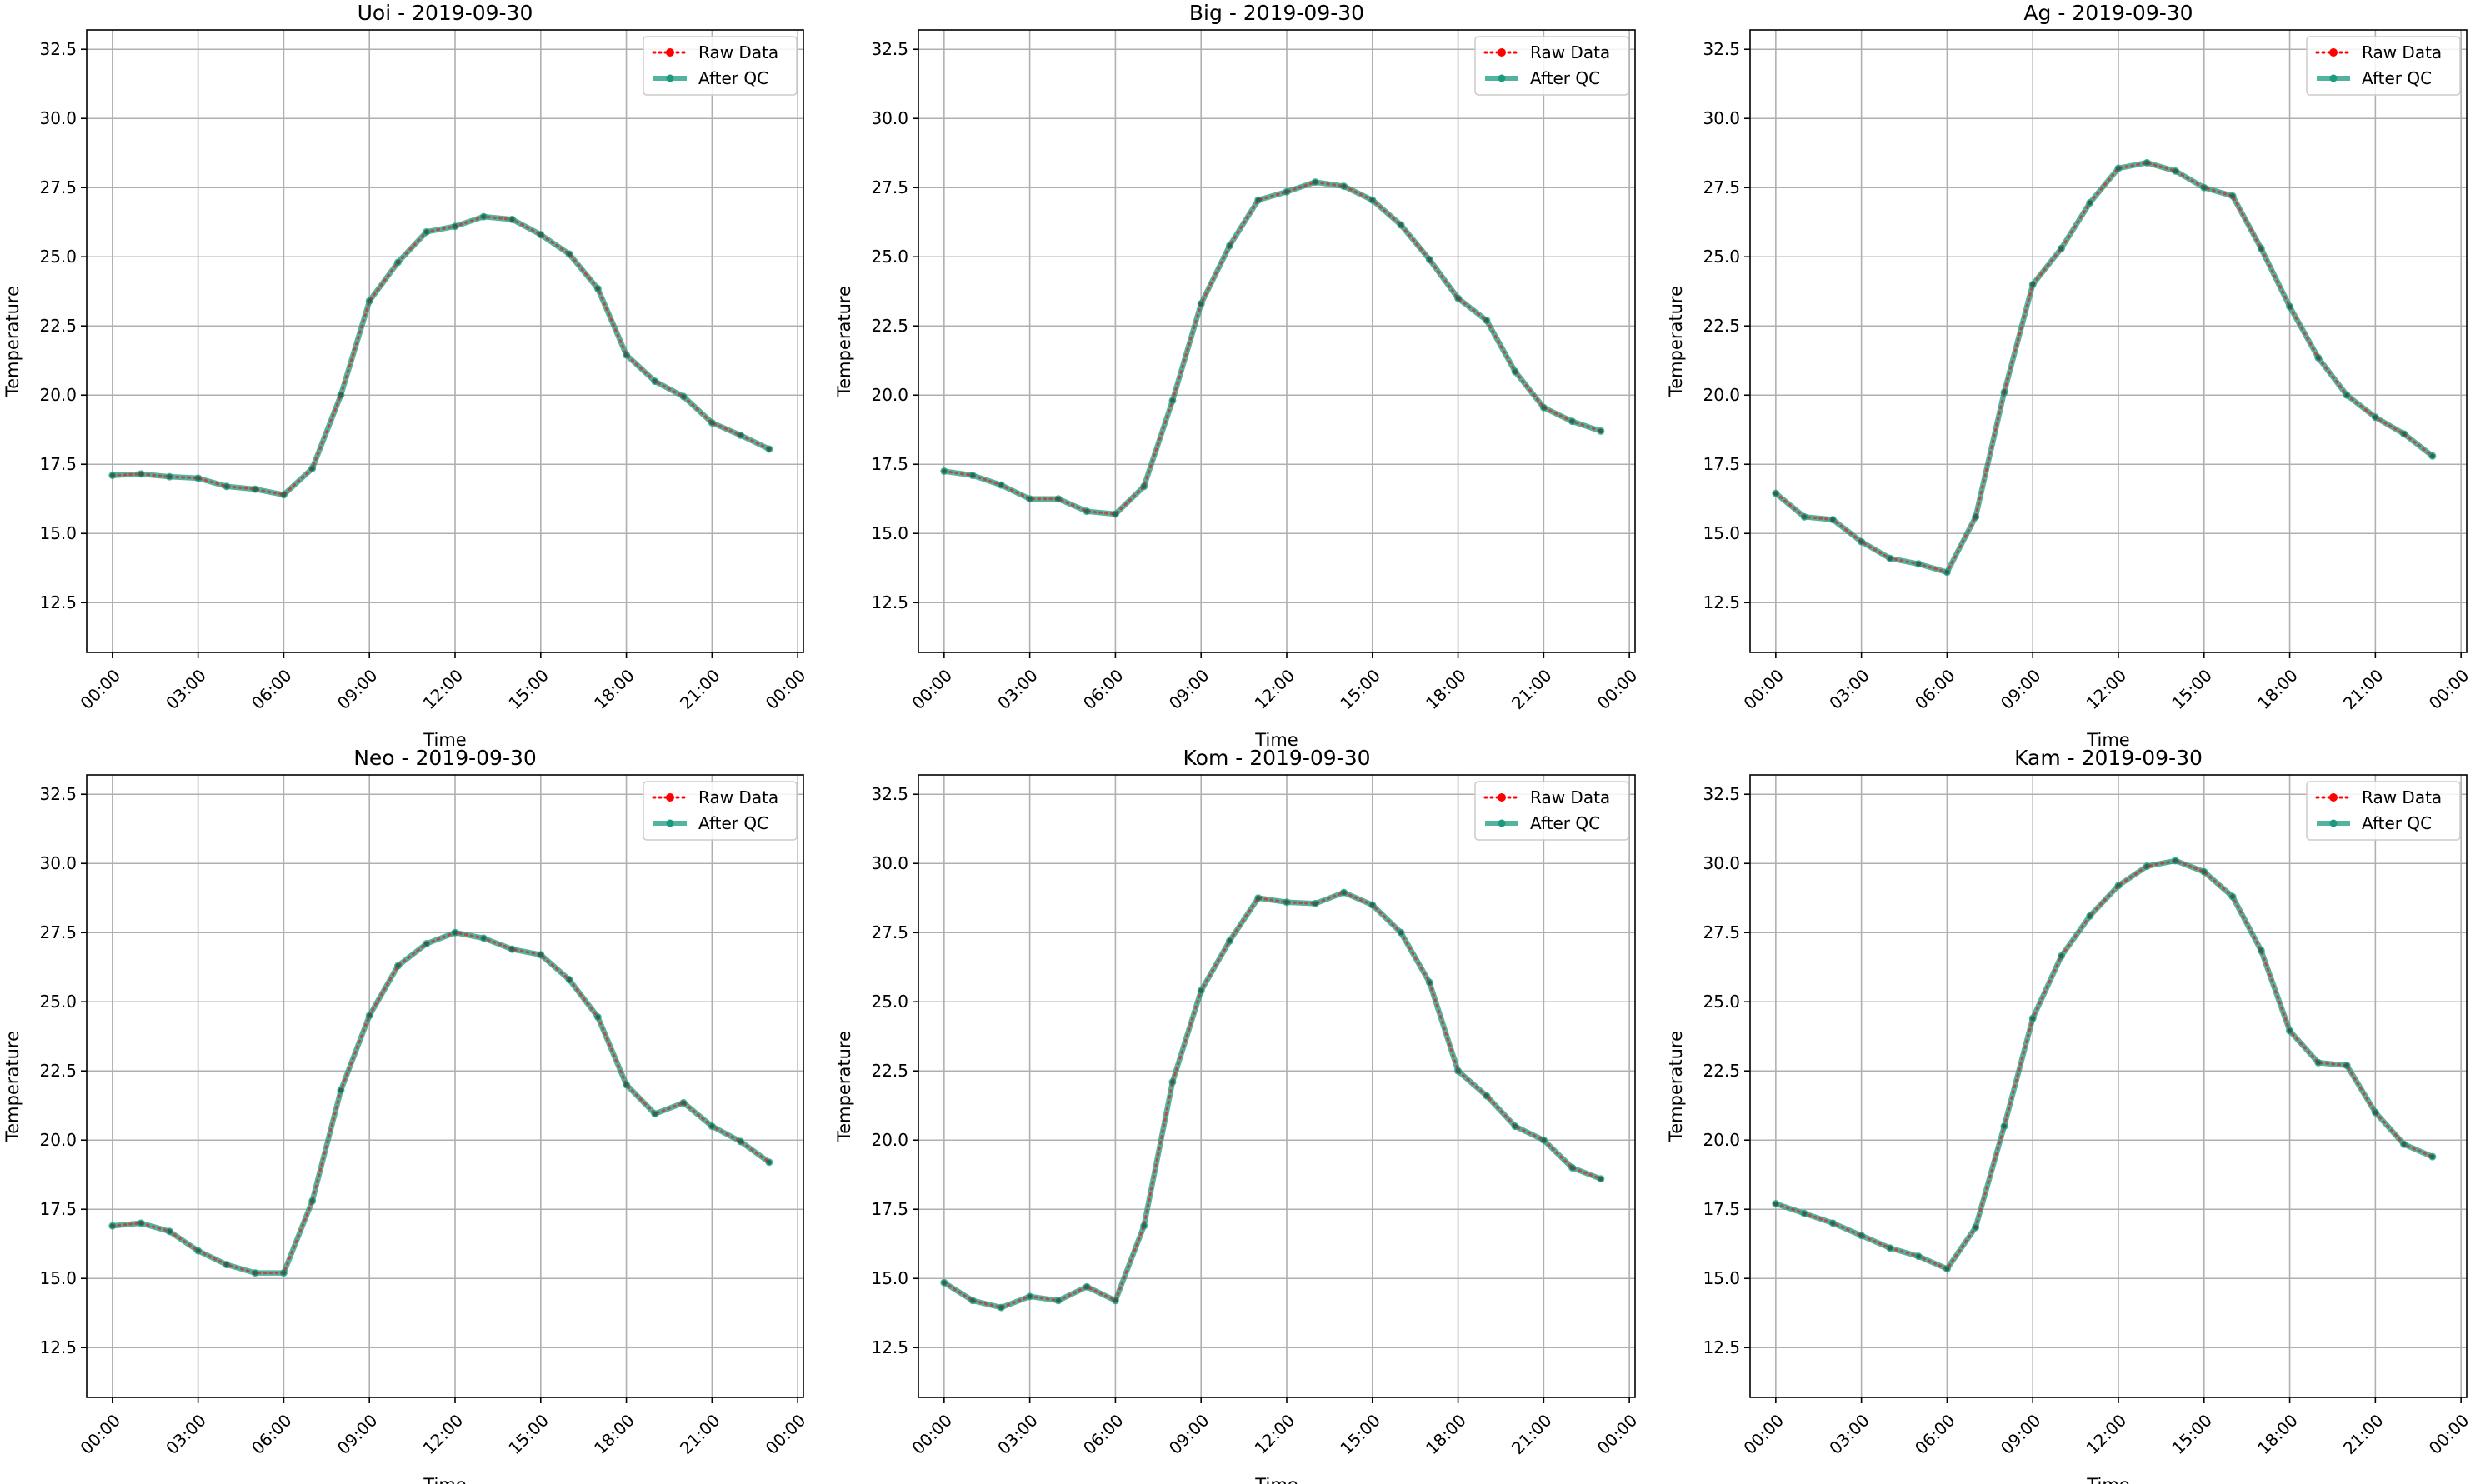 This screenshot has width=2486, height=1484. I want to click on y-tick-label: 27.5, so click(58, 187).